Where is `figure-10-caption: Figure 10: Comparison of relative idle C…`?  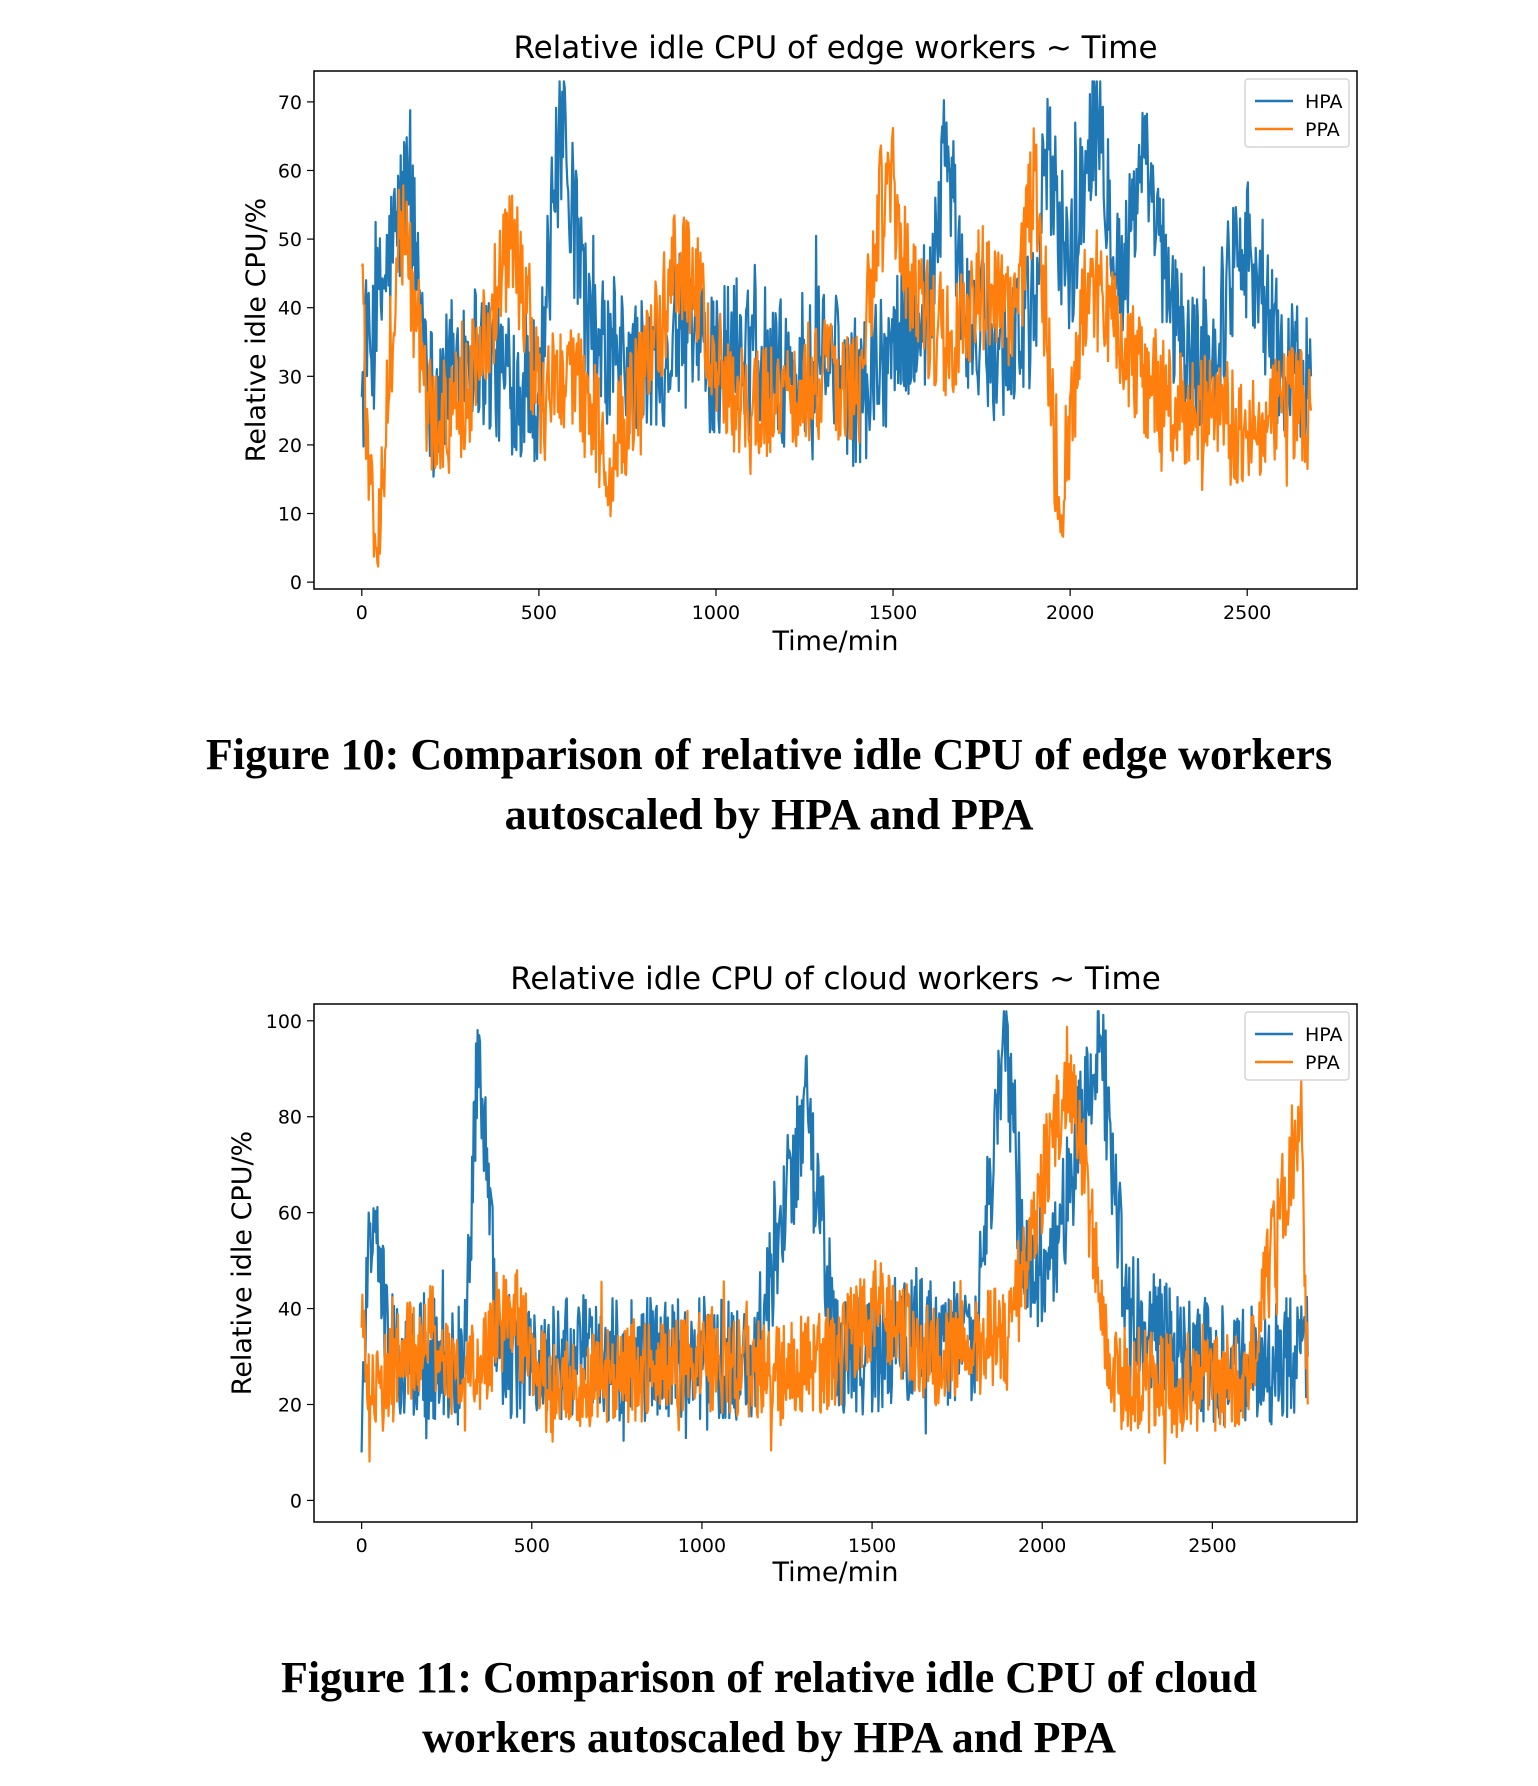
figure-10-caption: Figure 10: Comparison of relative idle C… is located at coordinates (769, 785).